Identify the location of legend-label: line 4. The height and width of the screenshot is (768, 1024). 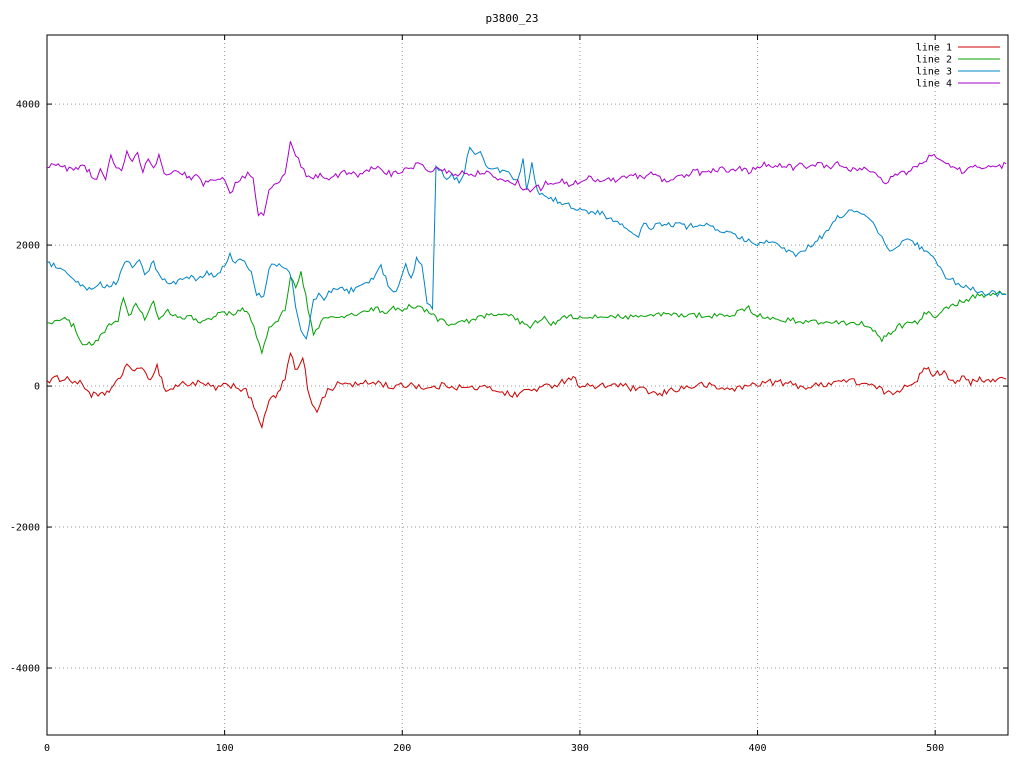
(934, 84).